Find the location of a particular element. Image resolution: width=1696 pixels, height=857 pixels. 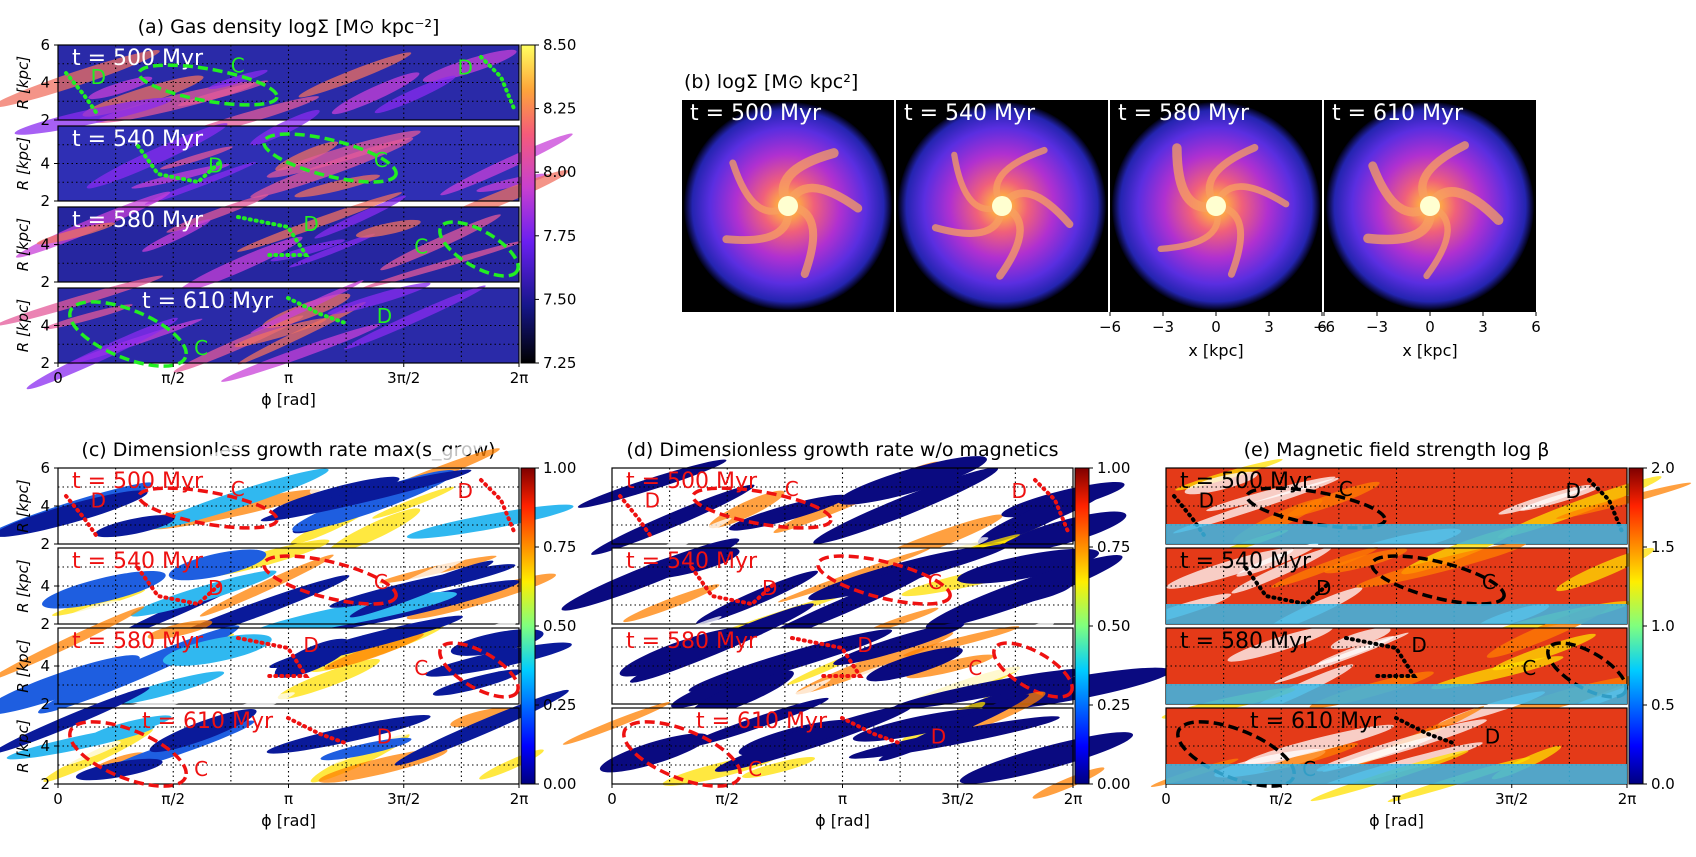

colorbar-tick-label: 8.50 is located at coordinates (559, 45).